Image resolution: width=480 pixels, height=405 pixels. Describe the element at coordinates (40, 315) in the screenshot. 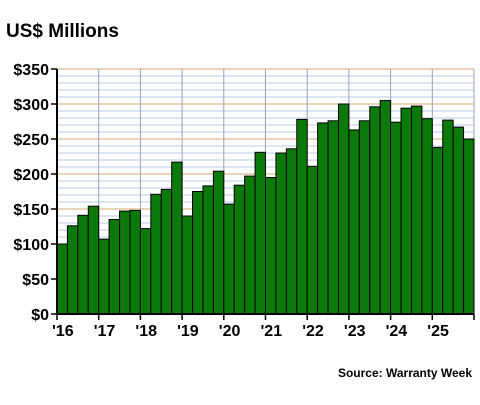

I see `y-tick-label: $0` at that location.